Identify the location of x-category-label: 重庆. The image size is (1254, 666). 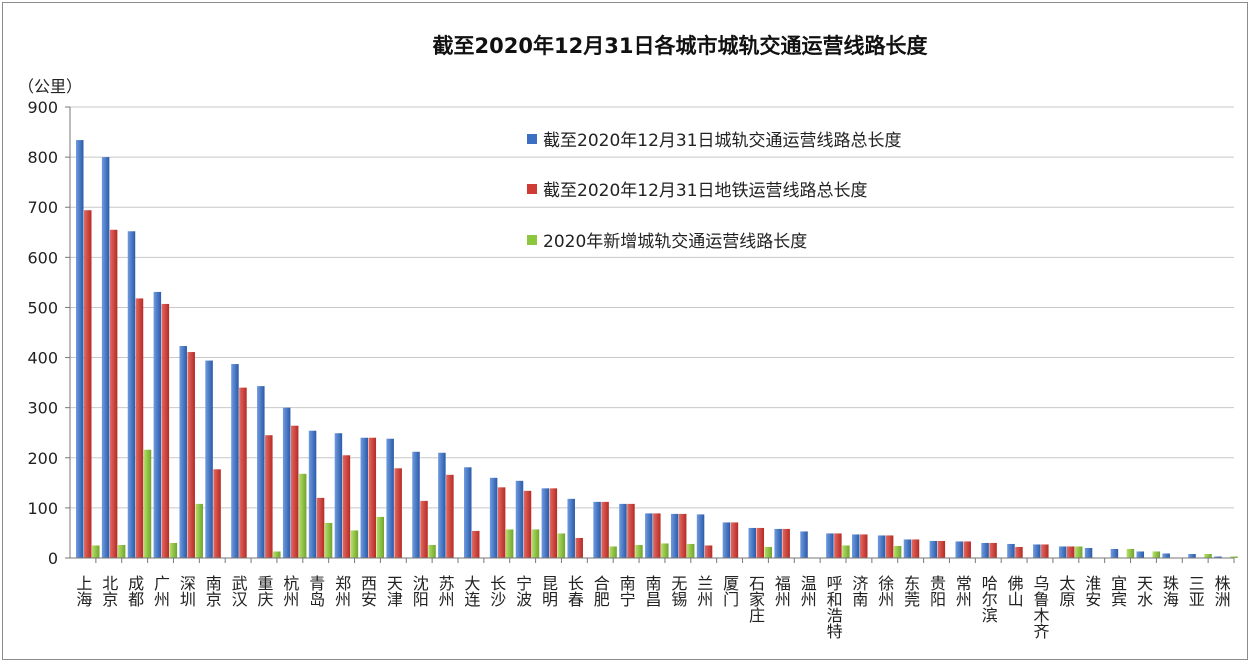
(264, 591).